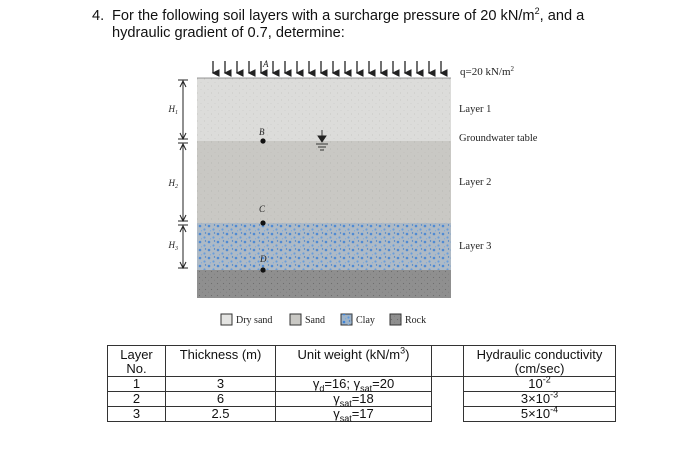 Image resolution: width=700 pixels, height=451 pixels. I want to click on question-number: 4., so click(98, 16).